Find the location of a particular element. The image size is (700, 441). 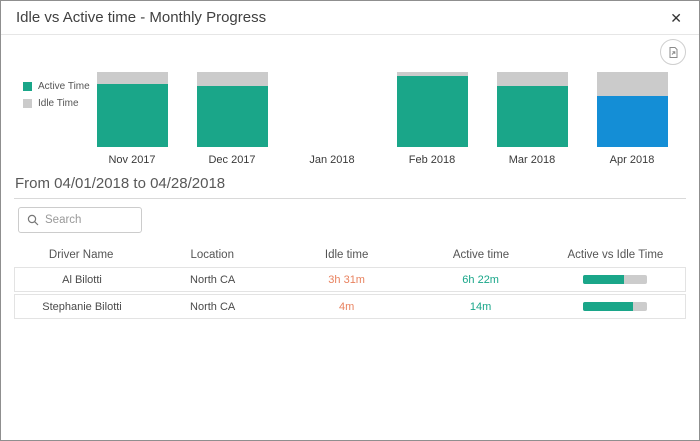

export-report-icon is located at coordinates (673, 52).